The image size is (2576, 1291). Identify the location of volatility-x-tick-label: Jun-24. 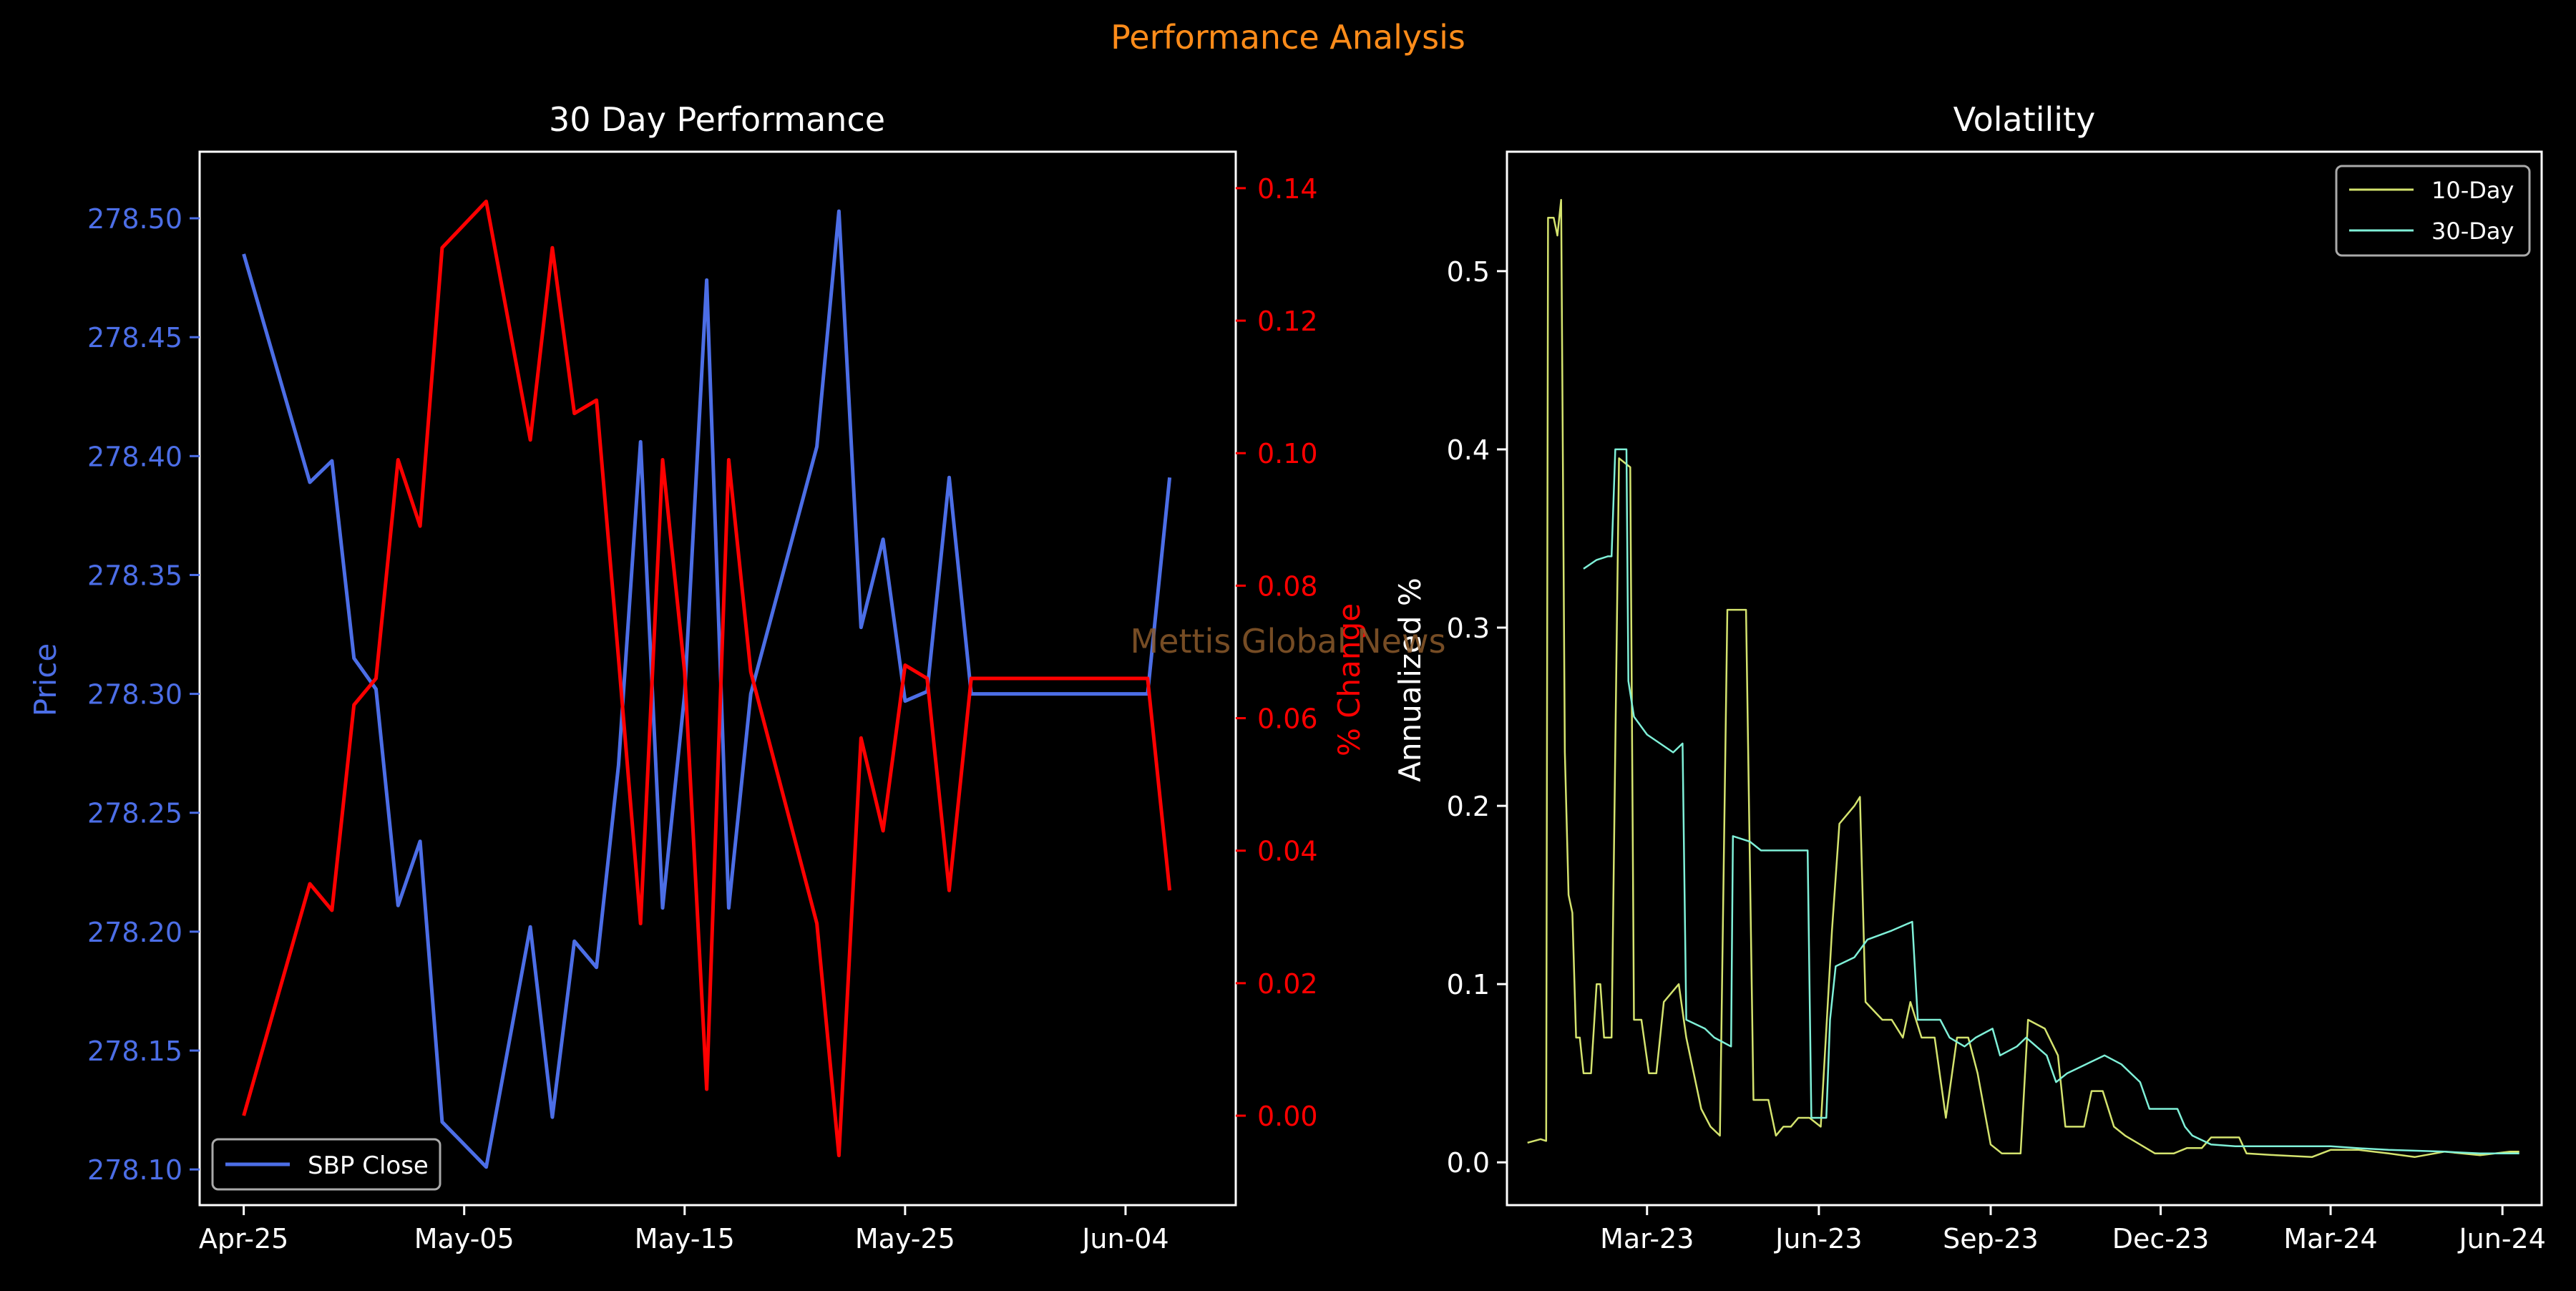
(2501, 1239).